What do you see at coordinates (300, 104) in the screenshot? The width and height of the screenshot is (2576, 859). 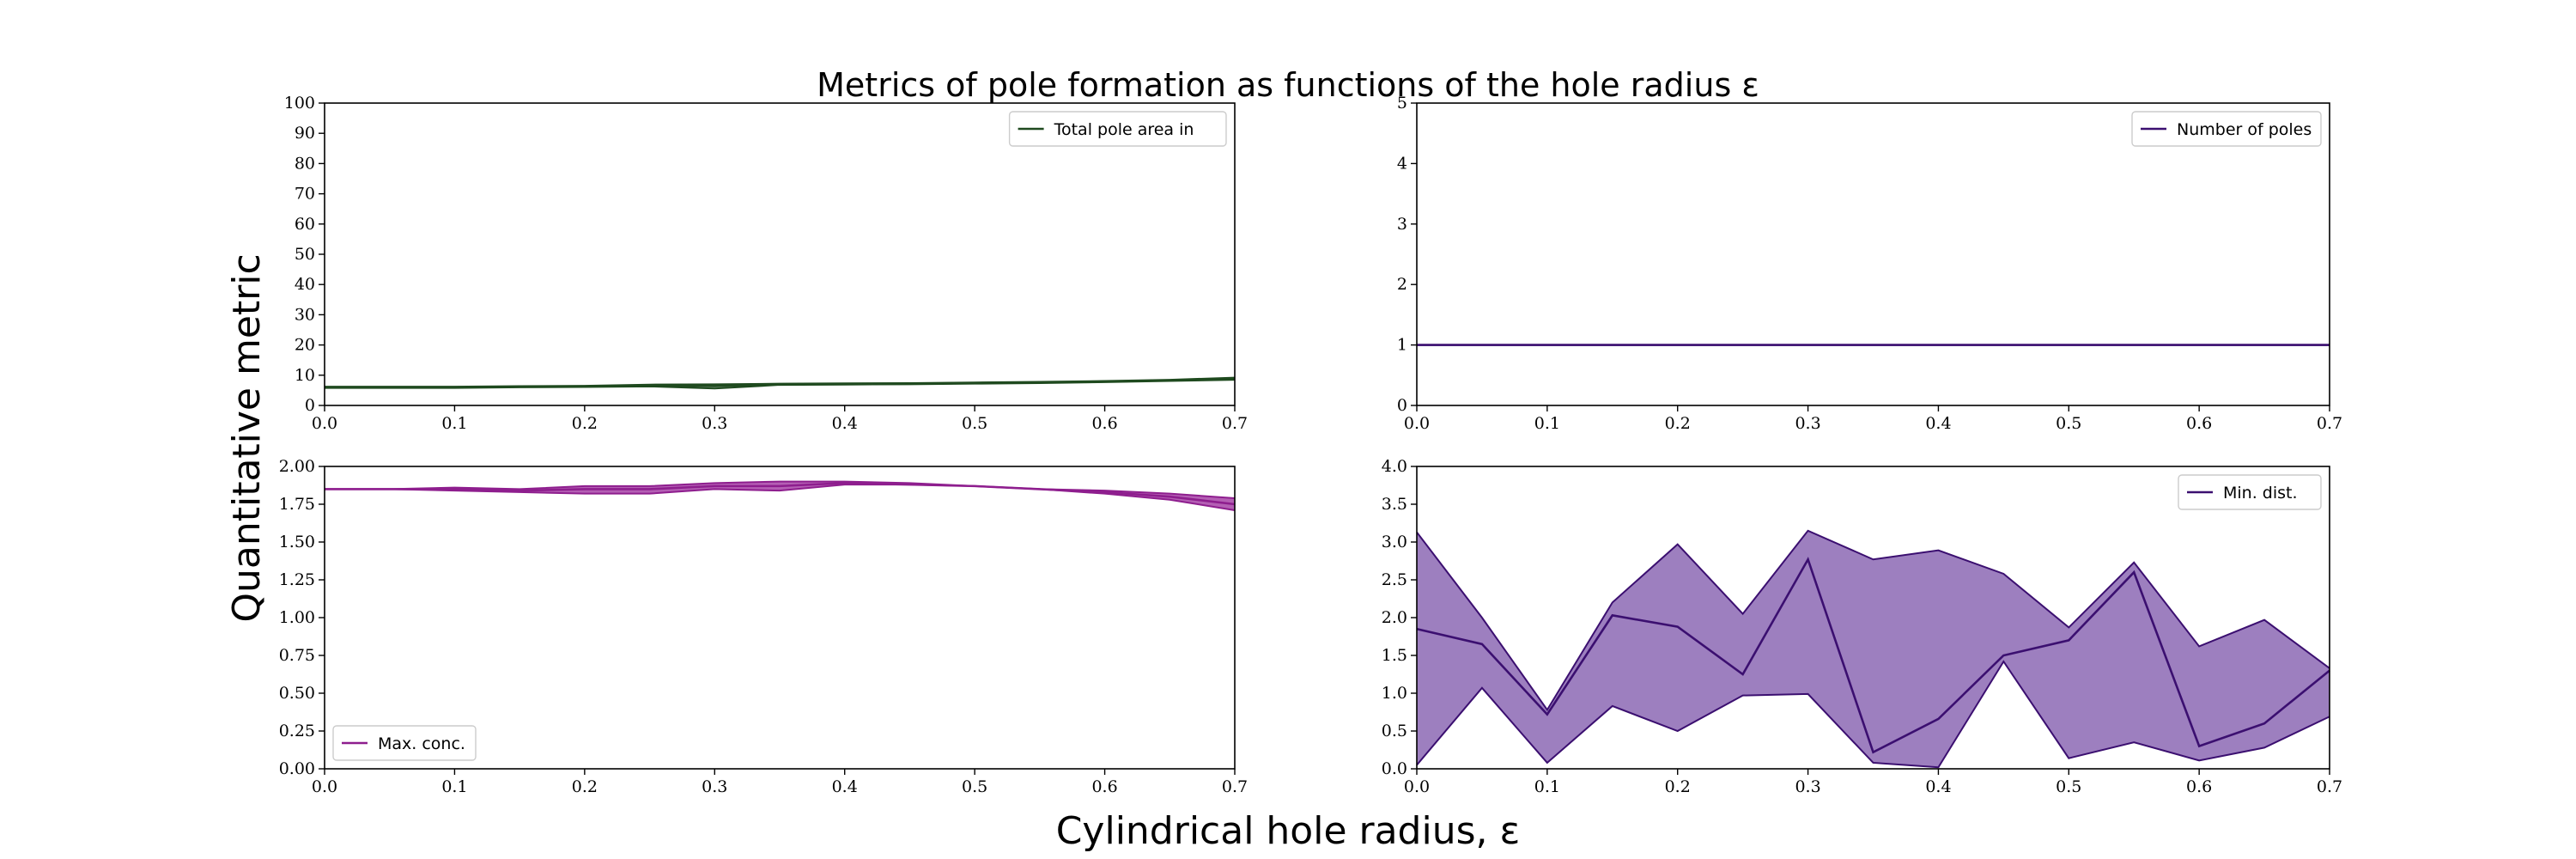 I see `y-tick-label: 100` at bounding box center [300, 104].